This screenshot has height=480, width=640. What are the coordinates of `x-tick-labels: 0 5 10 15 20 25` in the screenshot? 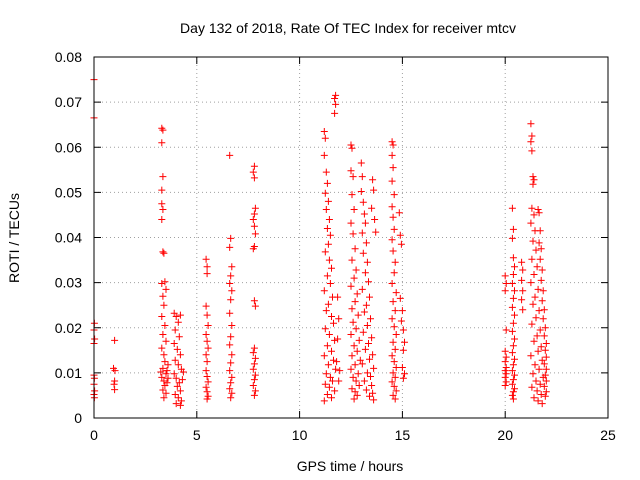 It's located at (353, 435).